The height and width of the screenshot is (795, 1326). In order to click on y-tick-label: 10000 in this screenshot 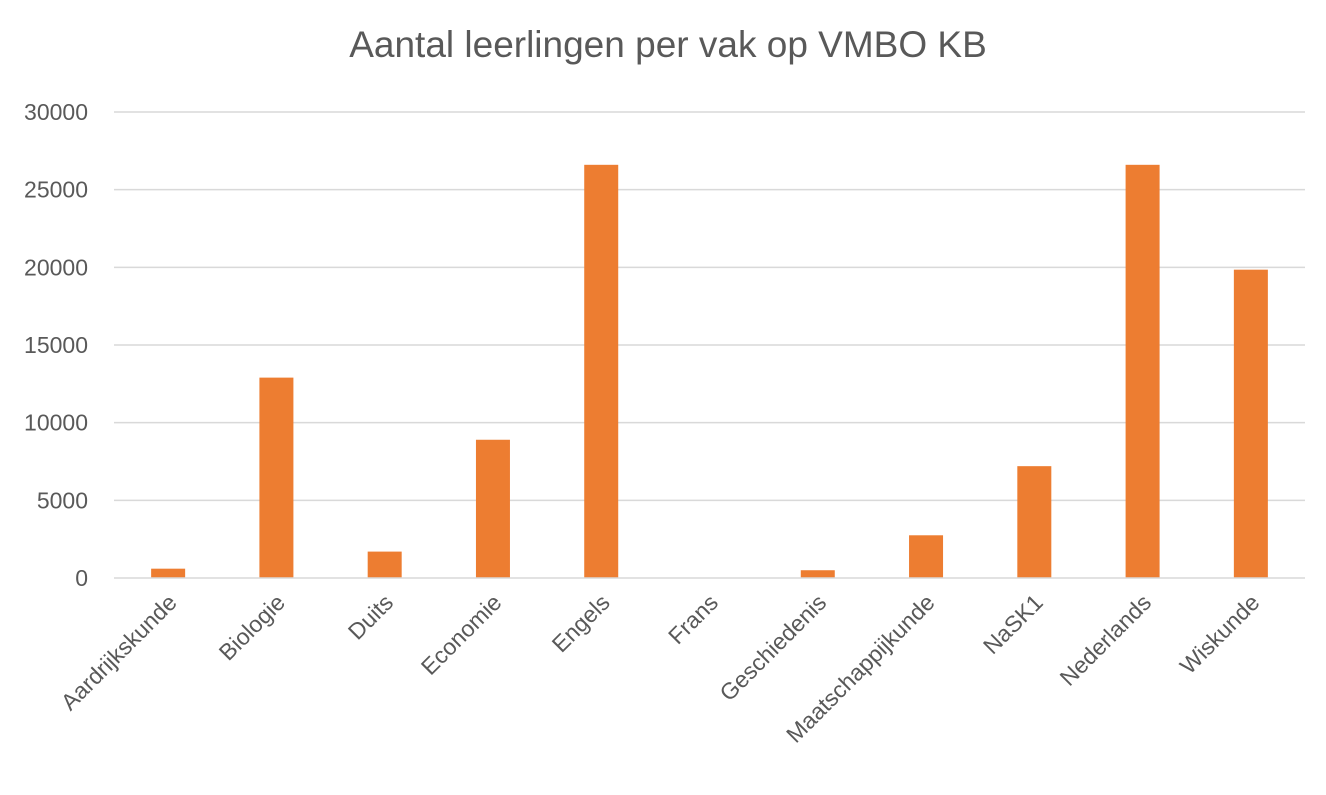, I will do `click(56, 423)`.